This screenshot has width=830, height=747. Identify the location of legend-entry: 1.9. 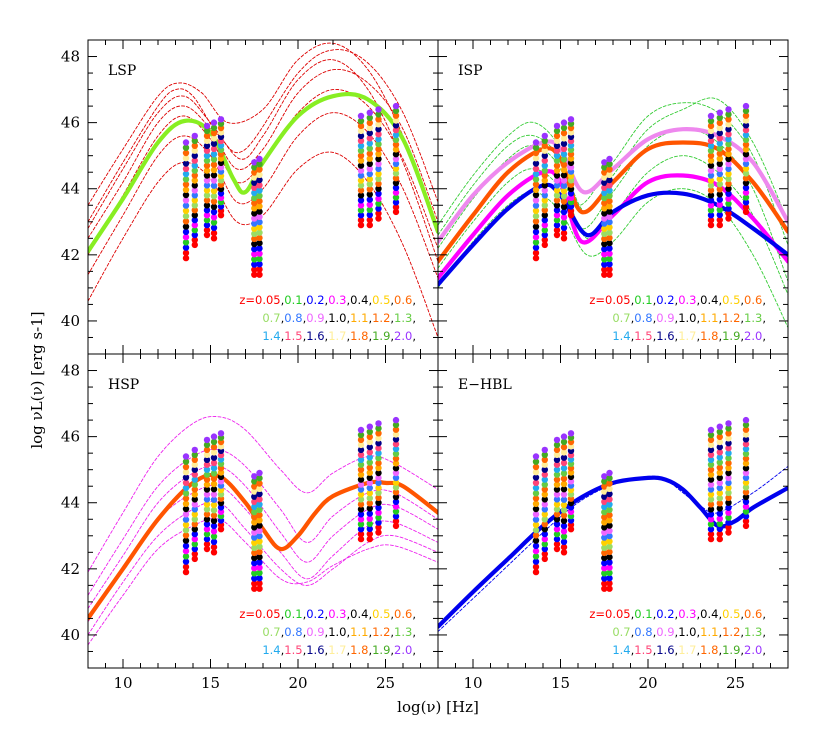
(381, 650).